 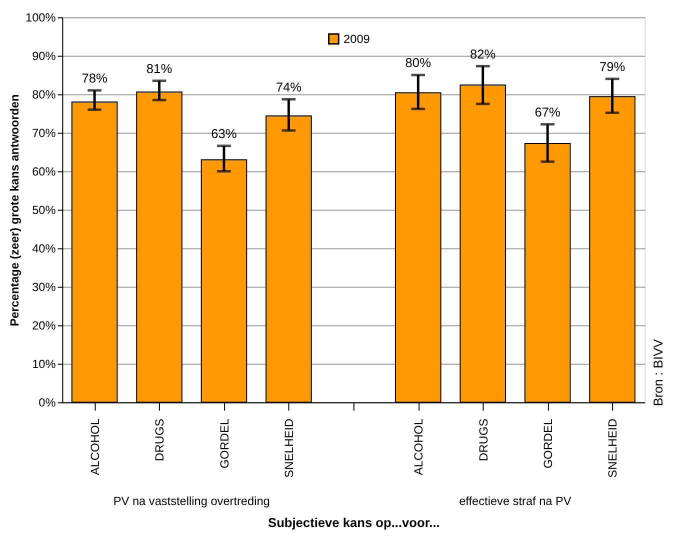 What do you see at coordinates (44, 364) in the screenshot?
I see `y-tick-label: 10%` at bounding box center [44, 364].